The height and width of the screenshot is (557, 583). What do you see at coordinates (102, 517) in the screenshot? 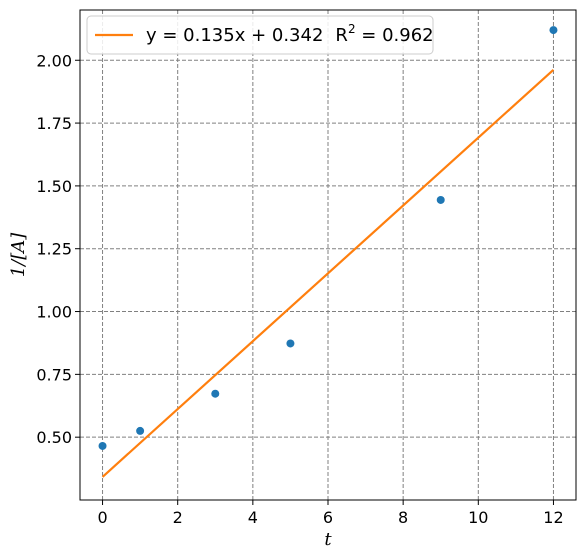
I see `x-tick-label: 0` at bounding box center [102, 517].